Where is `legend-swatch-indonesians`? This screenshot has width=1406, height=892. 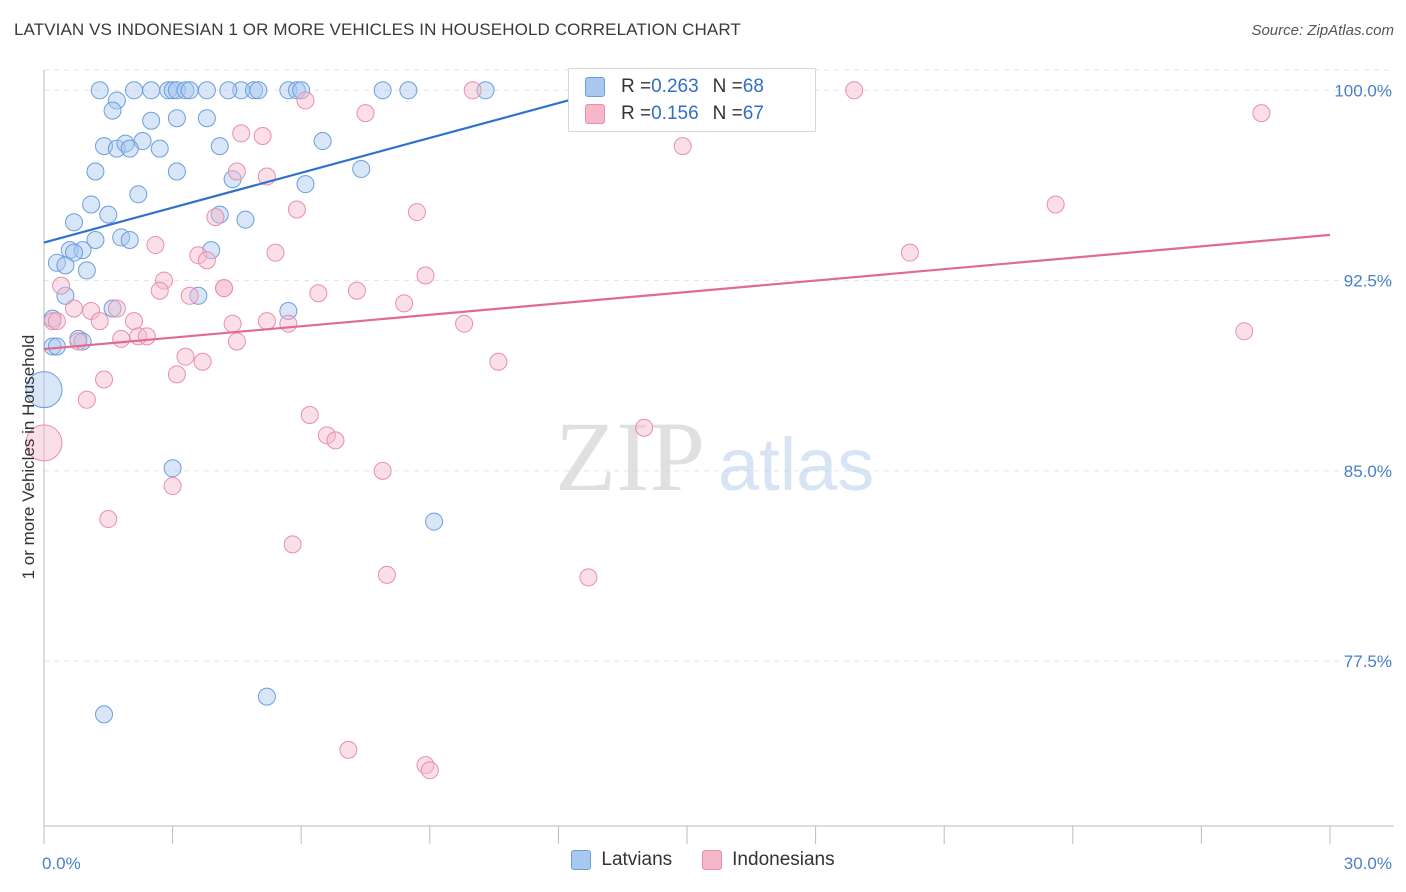 legend-swatch-indonesians is located at coordinates (712, 860).